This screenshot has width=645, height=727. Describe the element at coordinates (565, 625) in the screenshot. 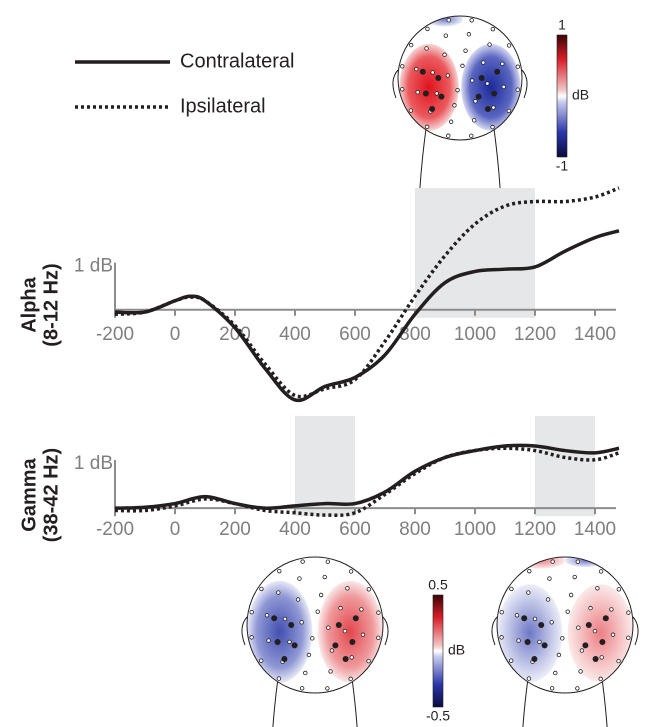

I see `head-outline` at that location.